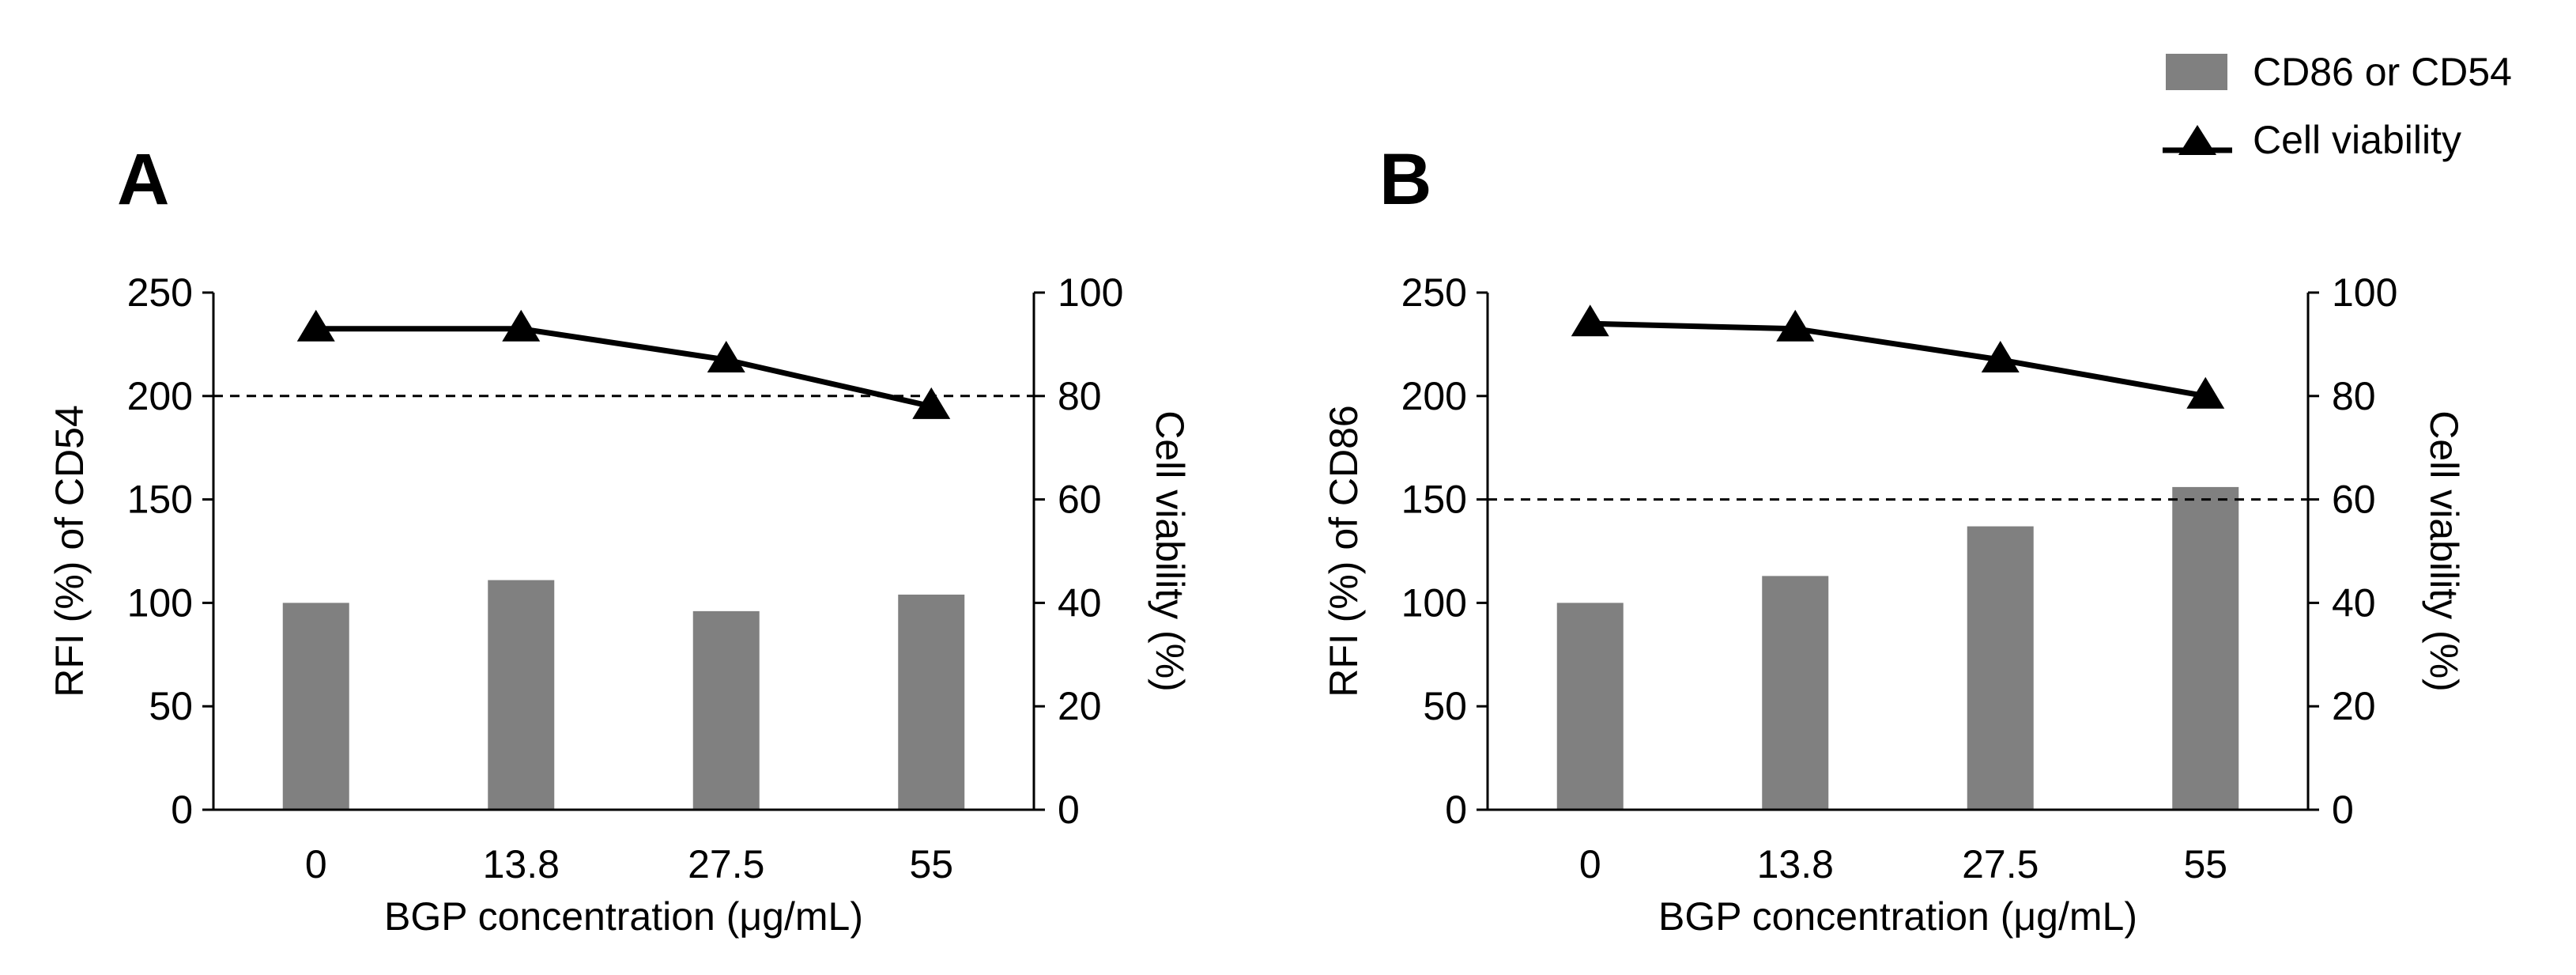 Image resolution: width=2576 pixels, height=975 pixels. Describe the element at coordinates (2357, 140) in the screenshot. I see `legend-line-label: Cell viability` at that location.